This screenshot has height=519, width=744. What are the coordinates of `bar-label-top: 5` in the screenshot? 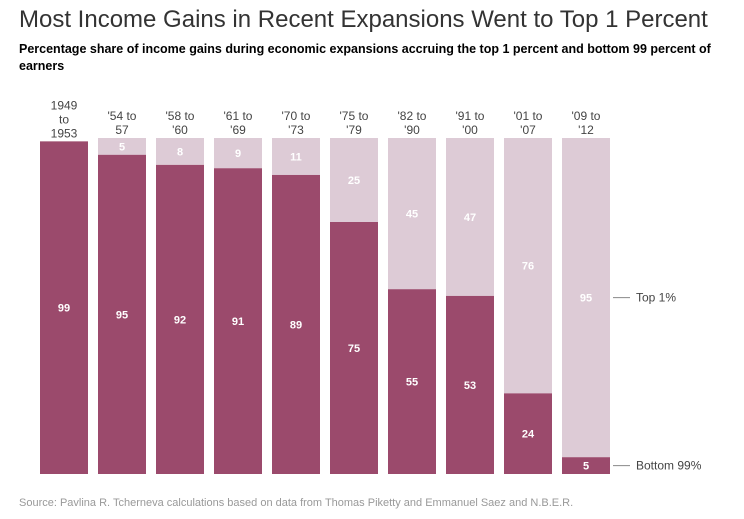 It's located at (122, 147).